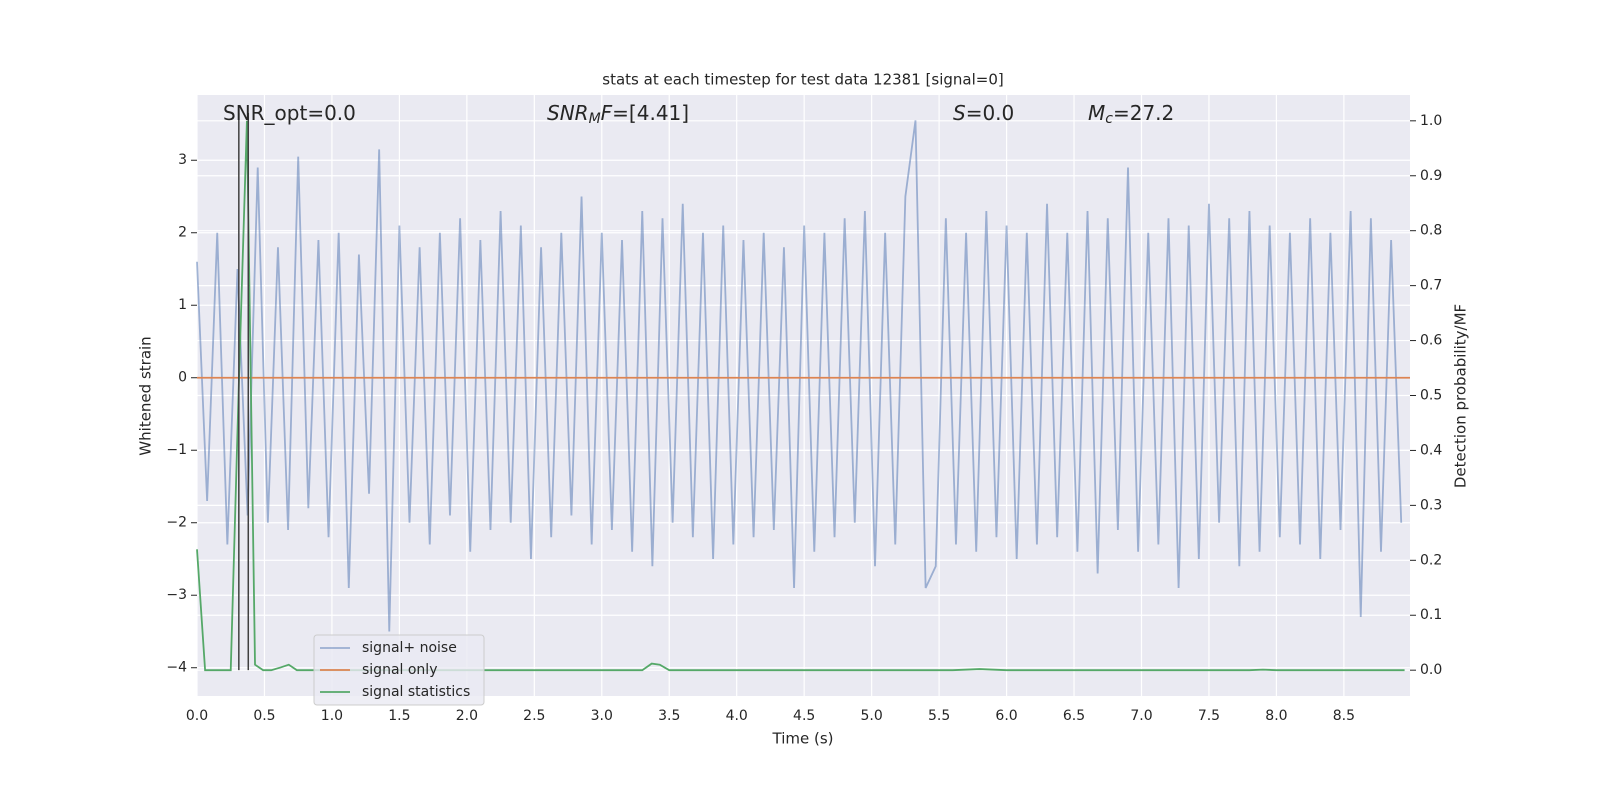 This screenshot has width=1600, height=800. What do you see at coordinates (602, 716) in the screenshot?
I see `x-tick-label: 3.0` at bounding box center [602, 716].